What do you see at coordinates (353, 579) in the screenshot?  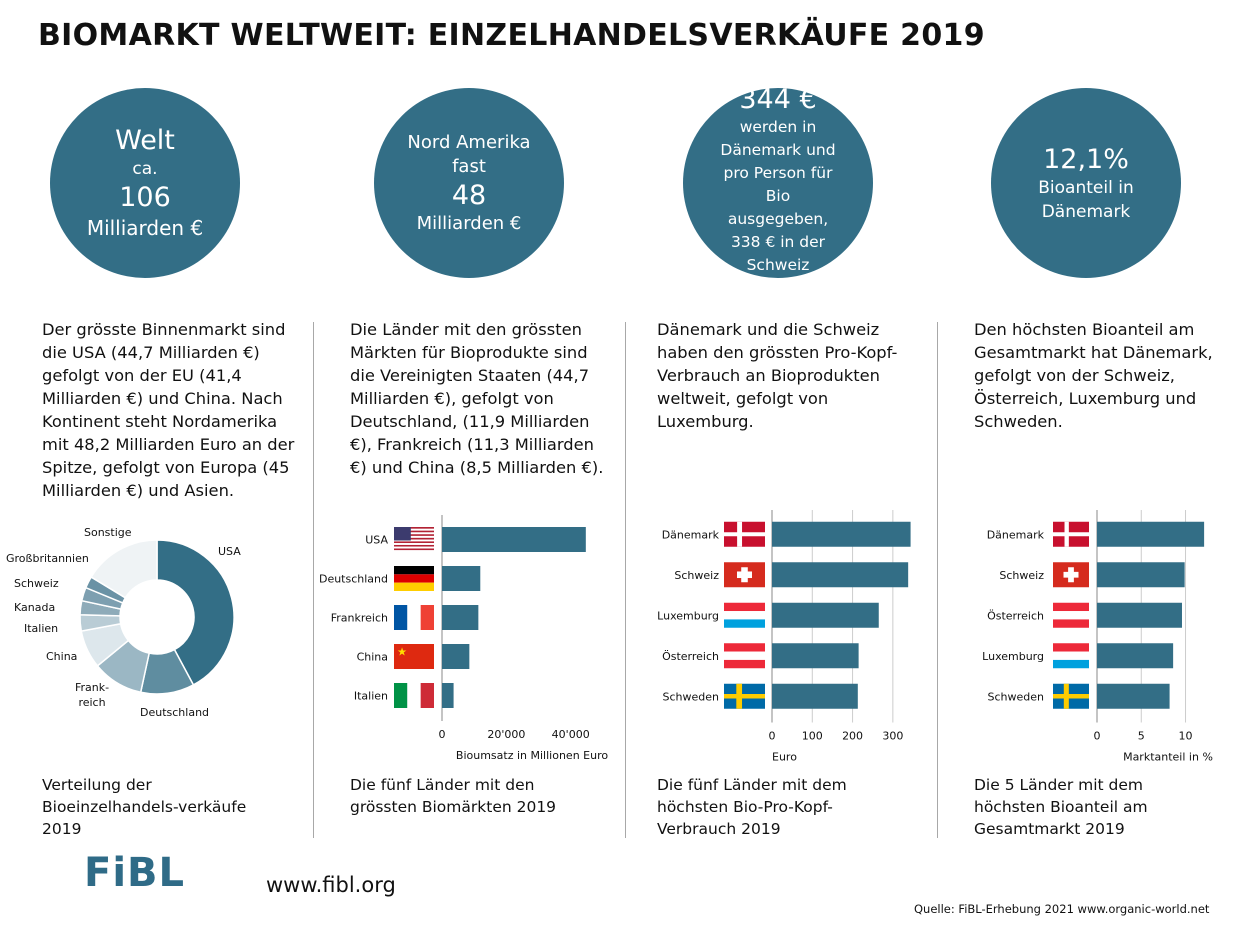 I see `category-label: Deutschland` at bounding box center [353, 579].